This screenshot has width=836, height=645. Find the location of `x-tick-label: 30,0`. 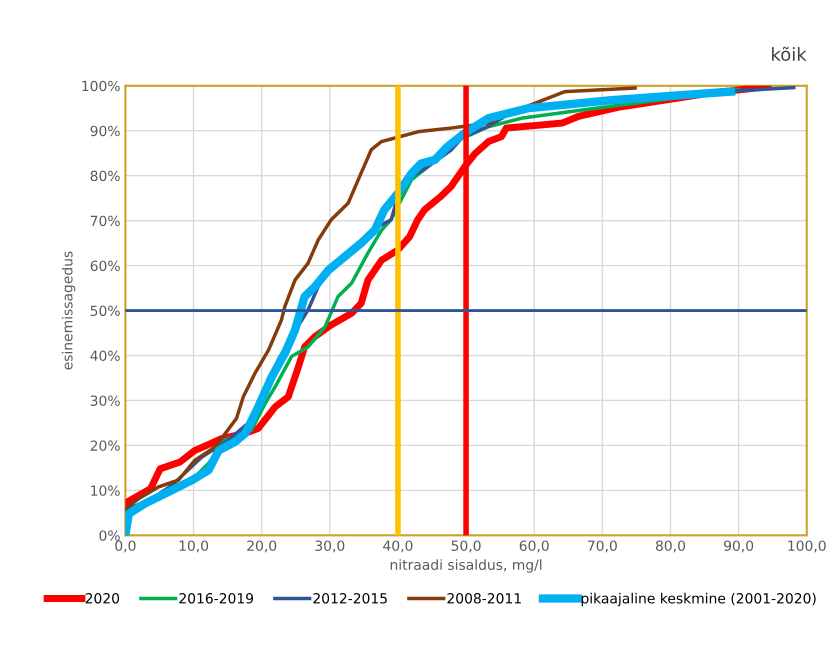

x-tick-label: 30,0 is located at coordinates (329, 546).